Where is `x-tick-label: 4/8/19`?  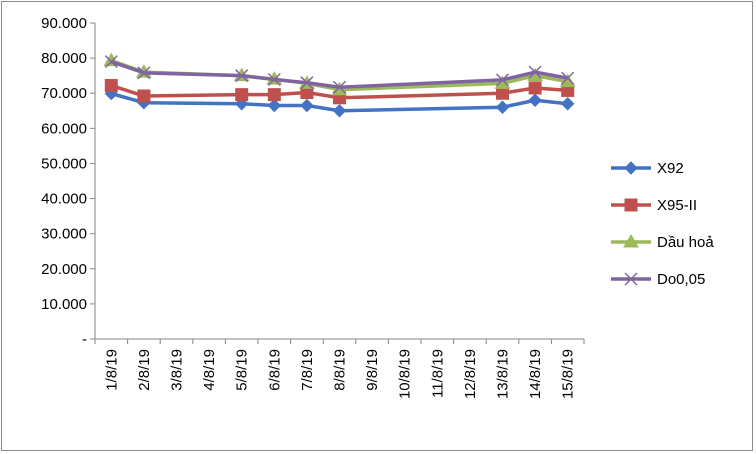
x-tick-label: 4/8/19 is located at coordinates (209, 370).